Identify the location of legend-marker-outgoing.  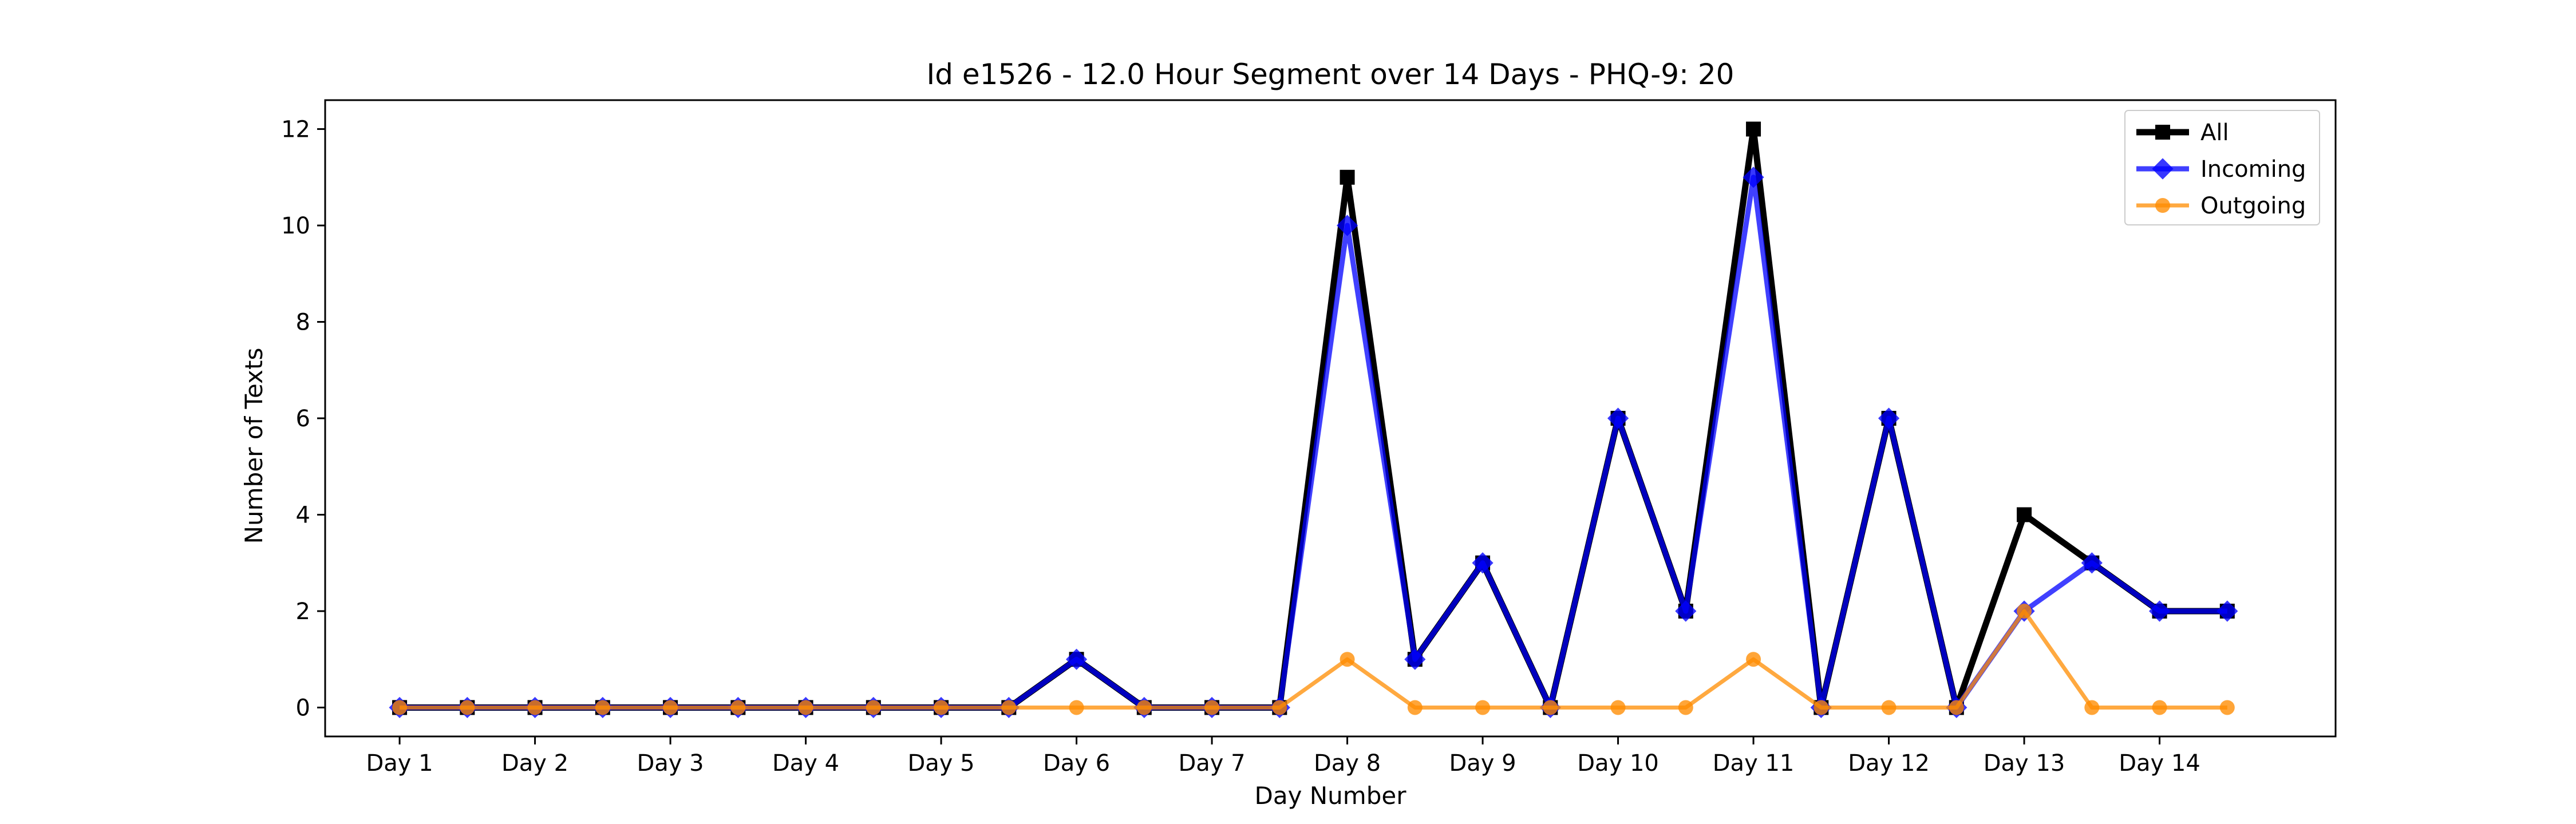
(2162, 205).